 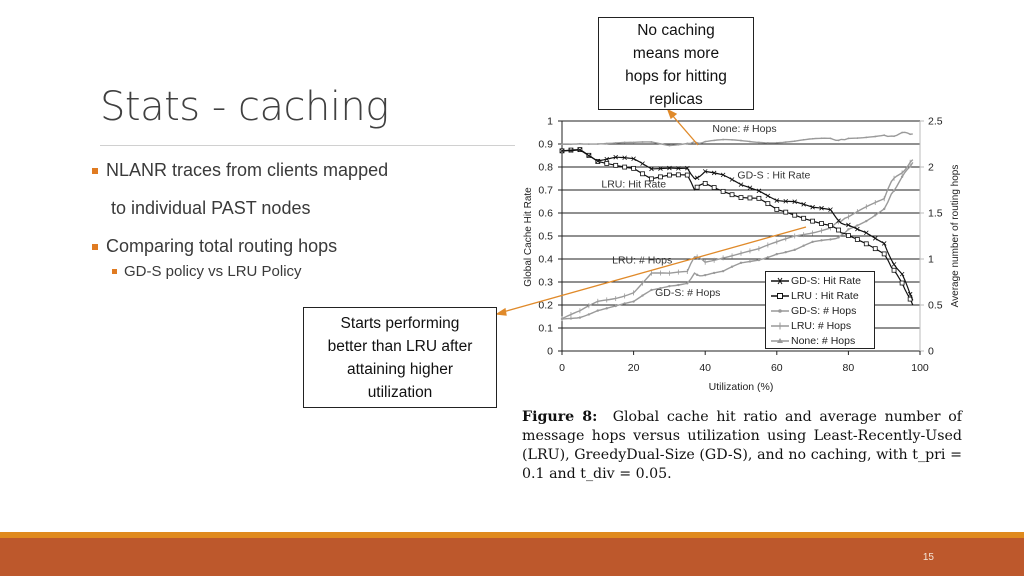 What do you see at coordinates (780, 326) in the screenshot?
I see `plus-marker-line-icon` at bounding box center [780, 326].